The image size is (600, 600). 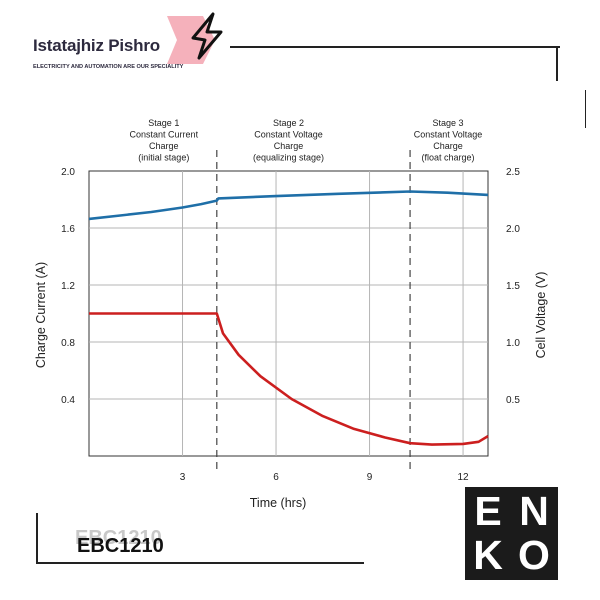 What do you see at coordinates (513, 343) in the screenshot?
I see `y-tick-label-right: 1.0` at bounding box center [513, 343].